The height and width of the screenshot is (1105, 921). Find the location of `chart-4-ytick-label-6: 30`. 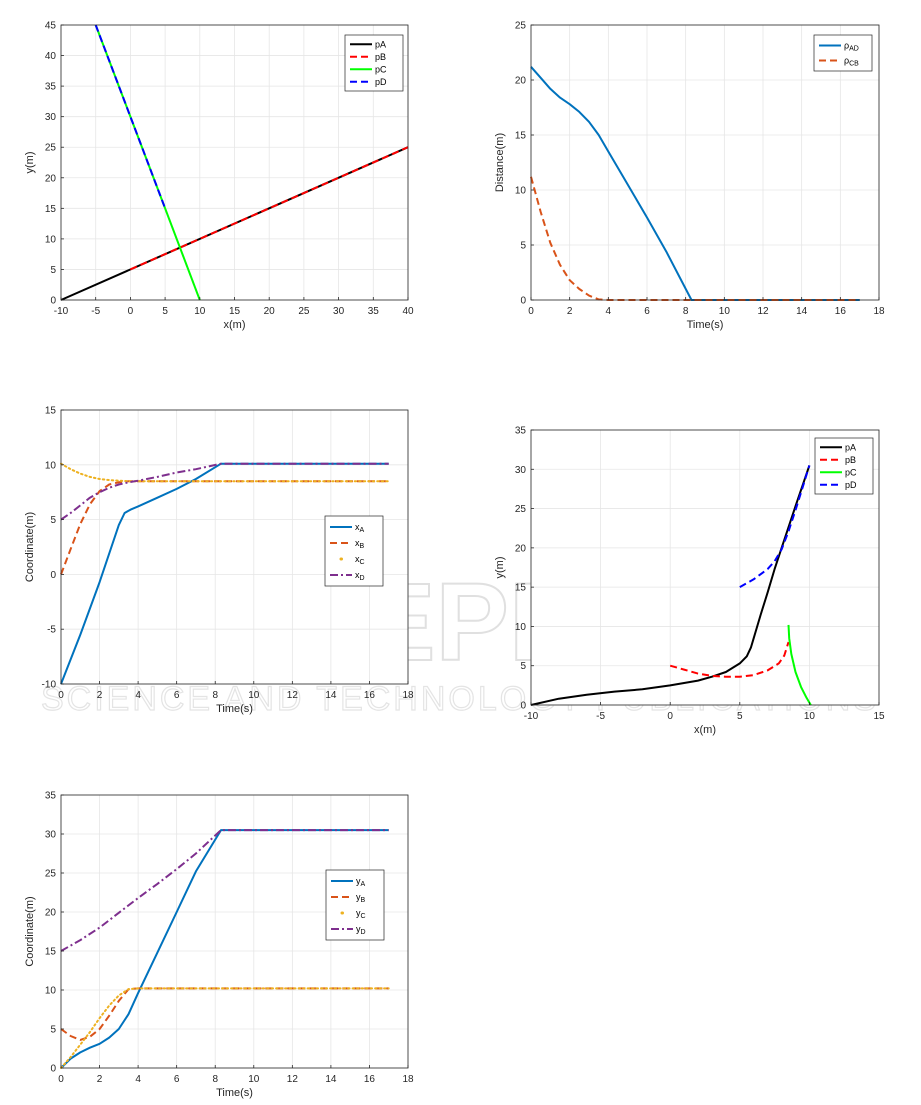

chart-4-ytick-label-6: 30 is located at coordinates (521, 470).